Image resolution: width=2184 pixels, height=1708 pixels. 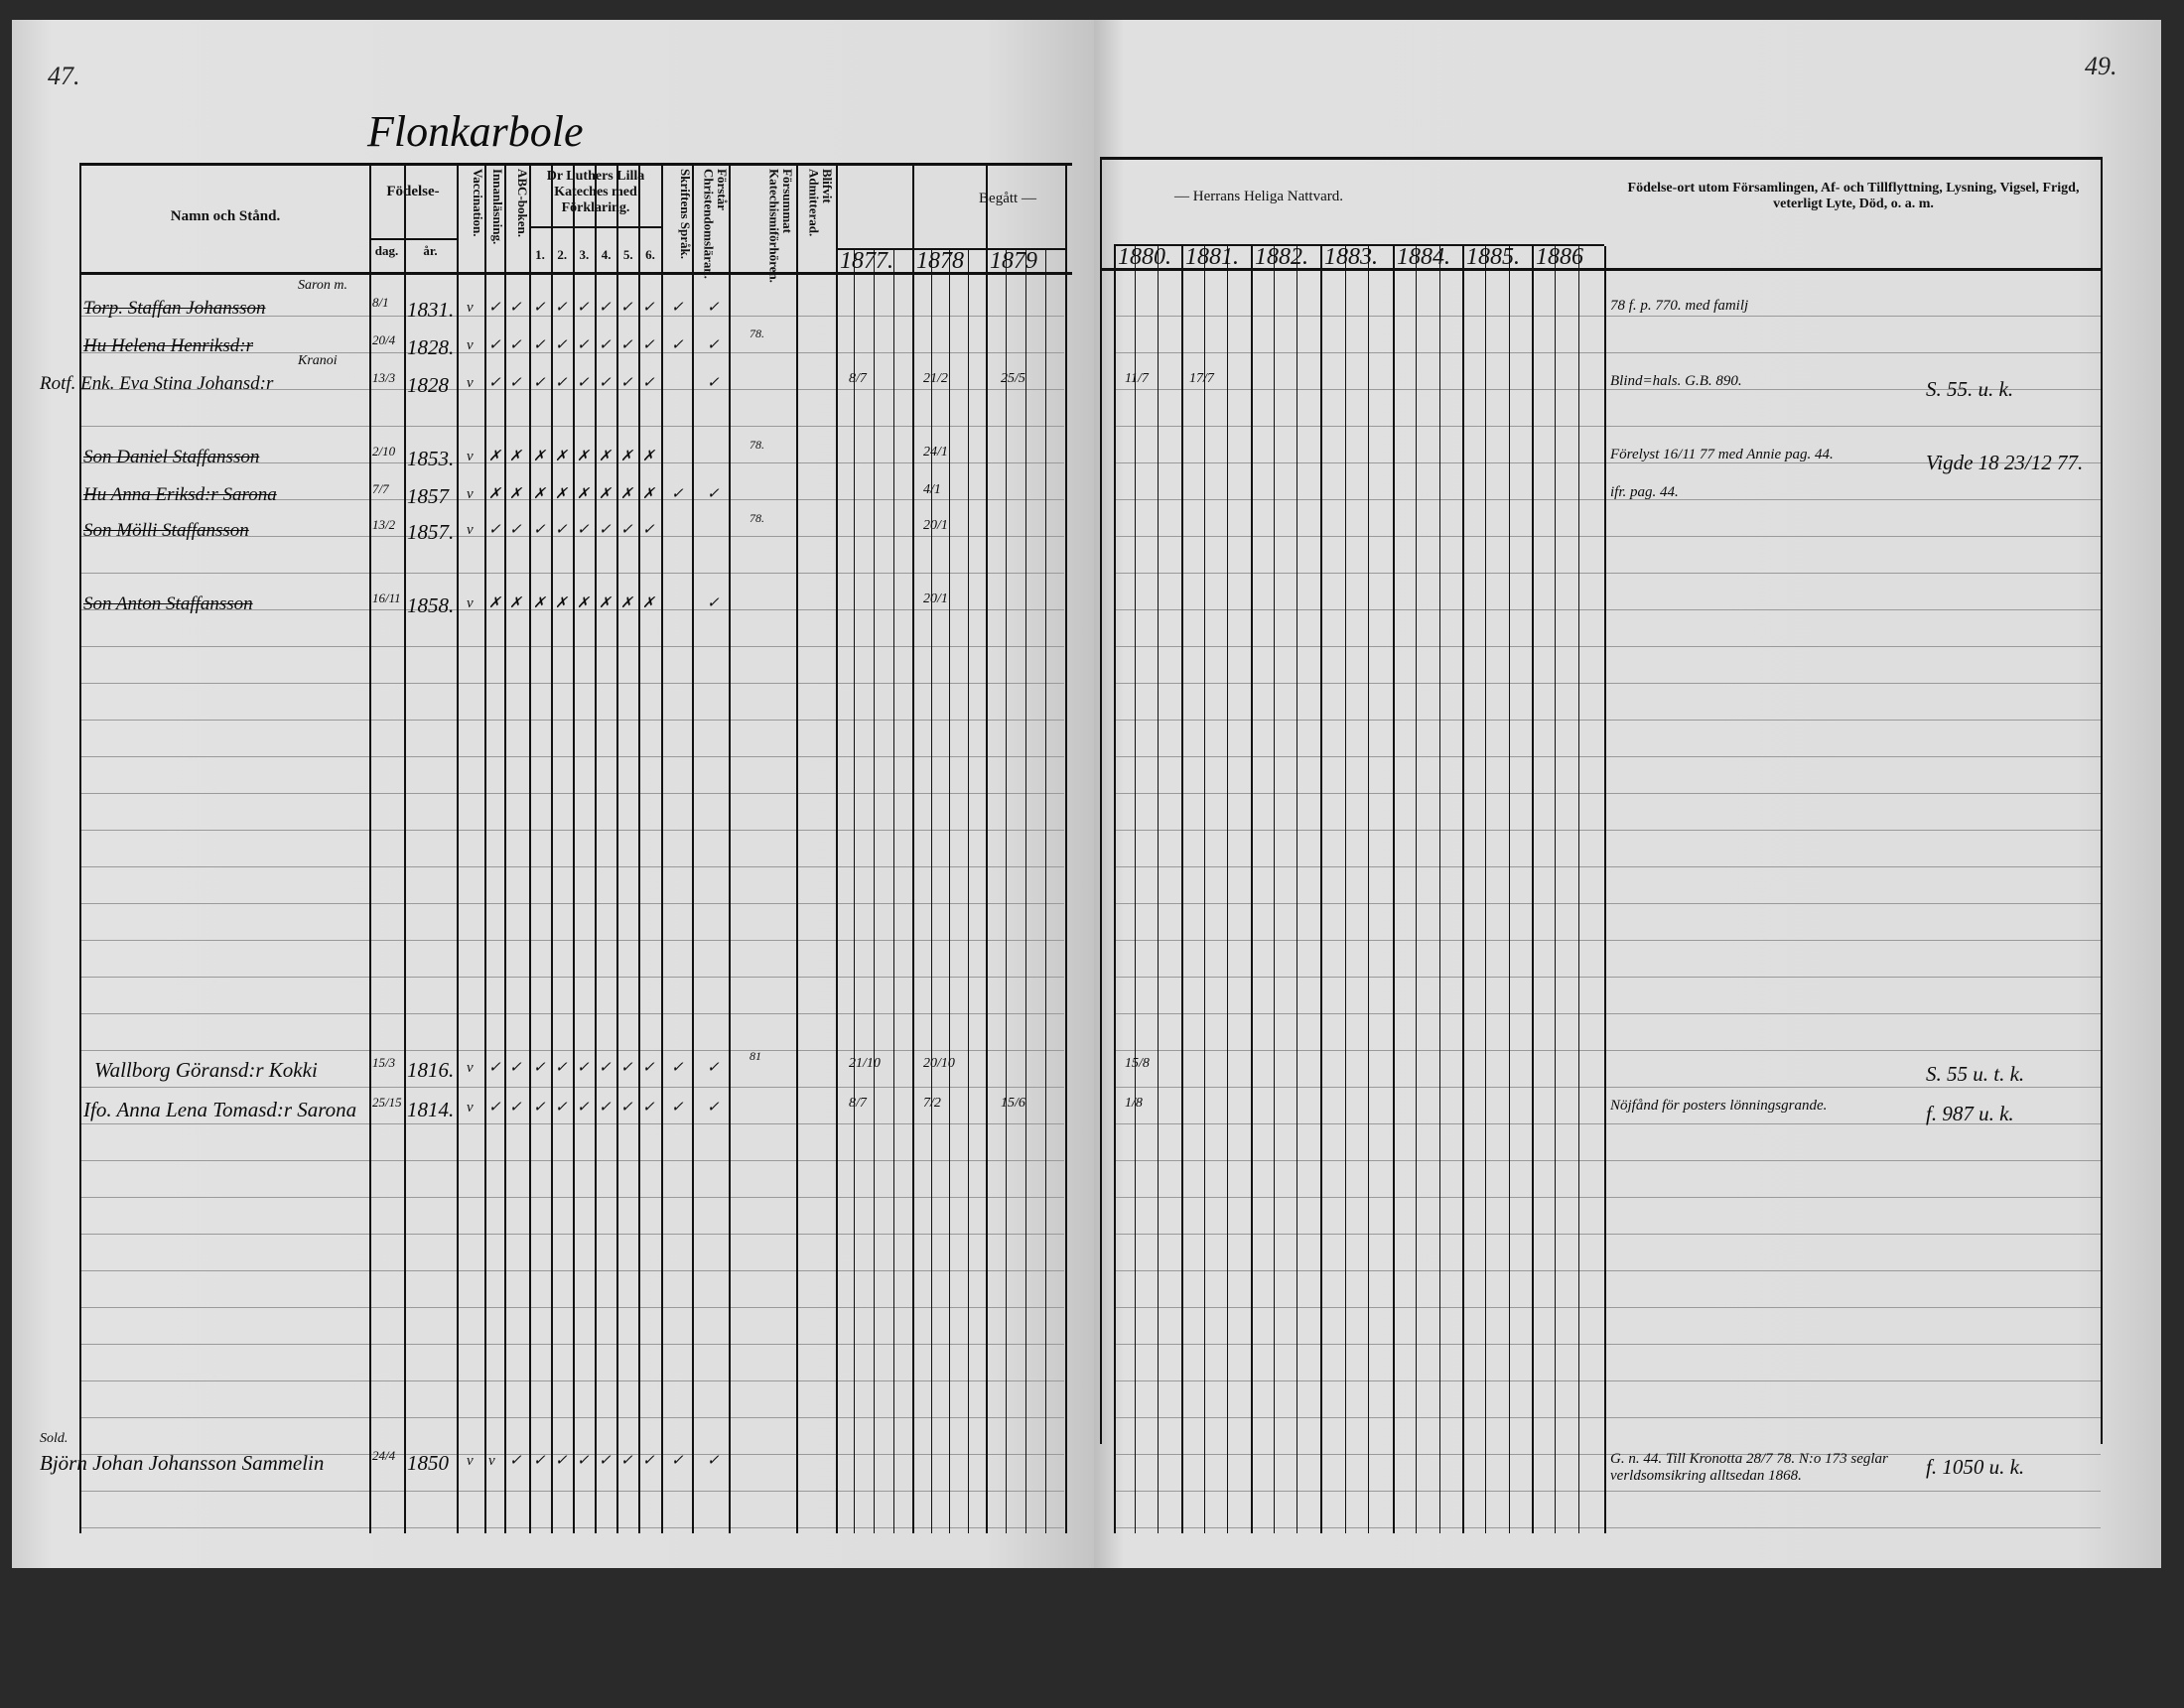 I want to click on catechism-part-5: 5., so click(x=627, y=254).